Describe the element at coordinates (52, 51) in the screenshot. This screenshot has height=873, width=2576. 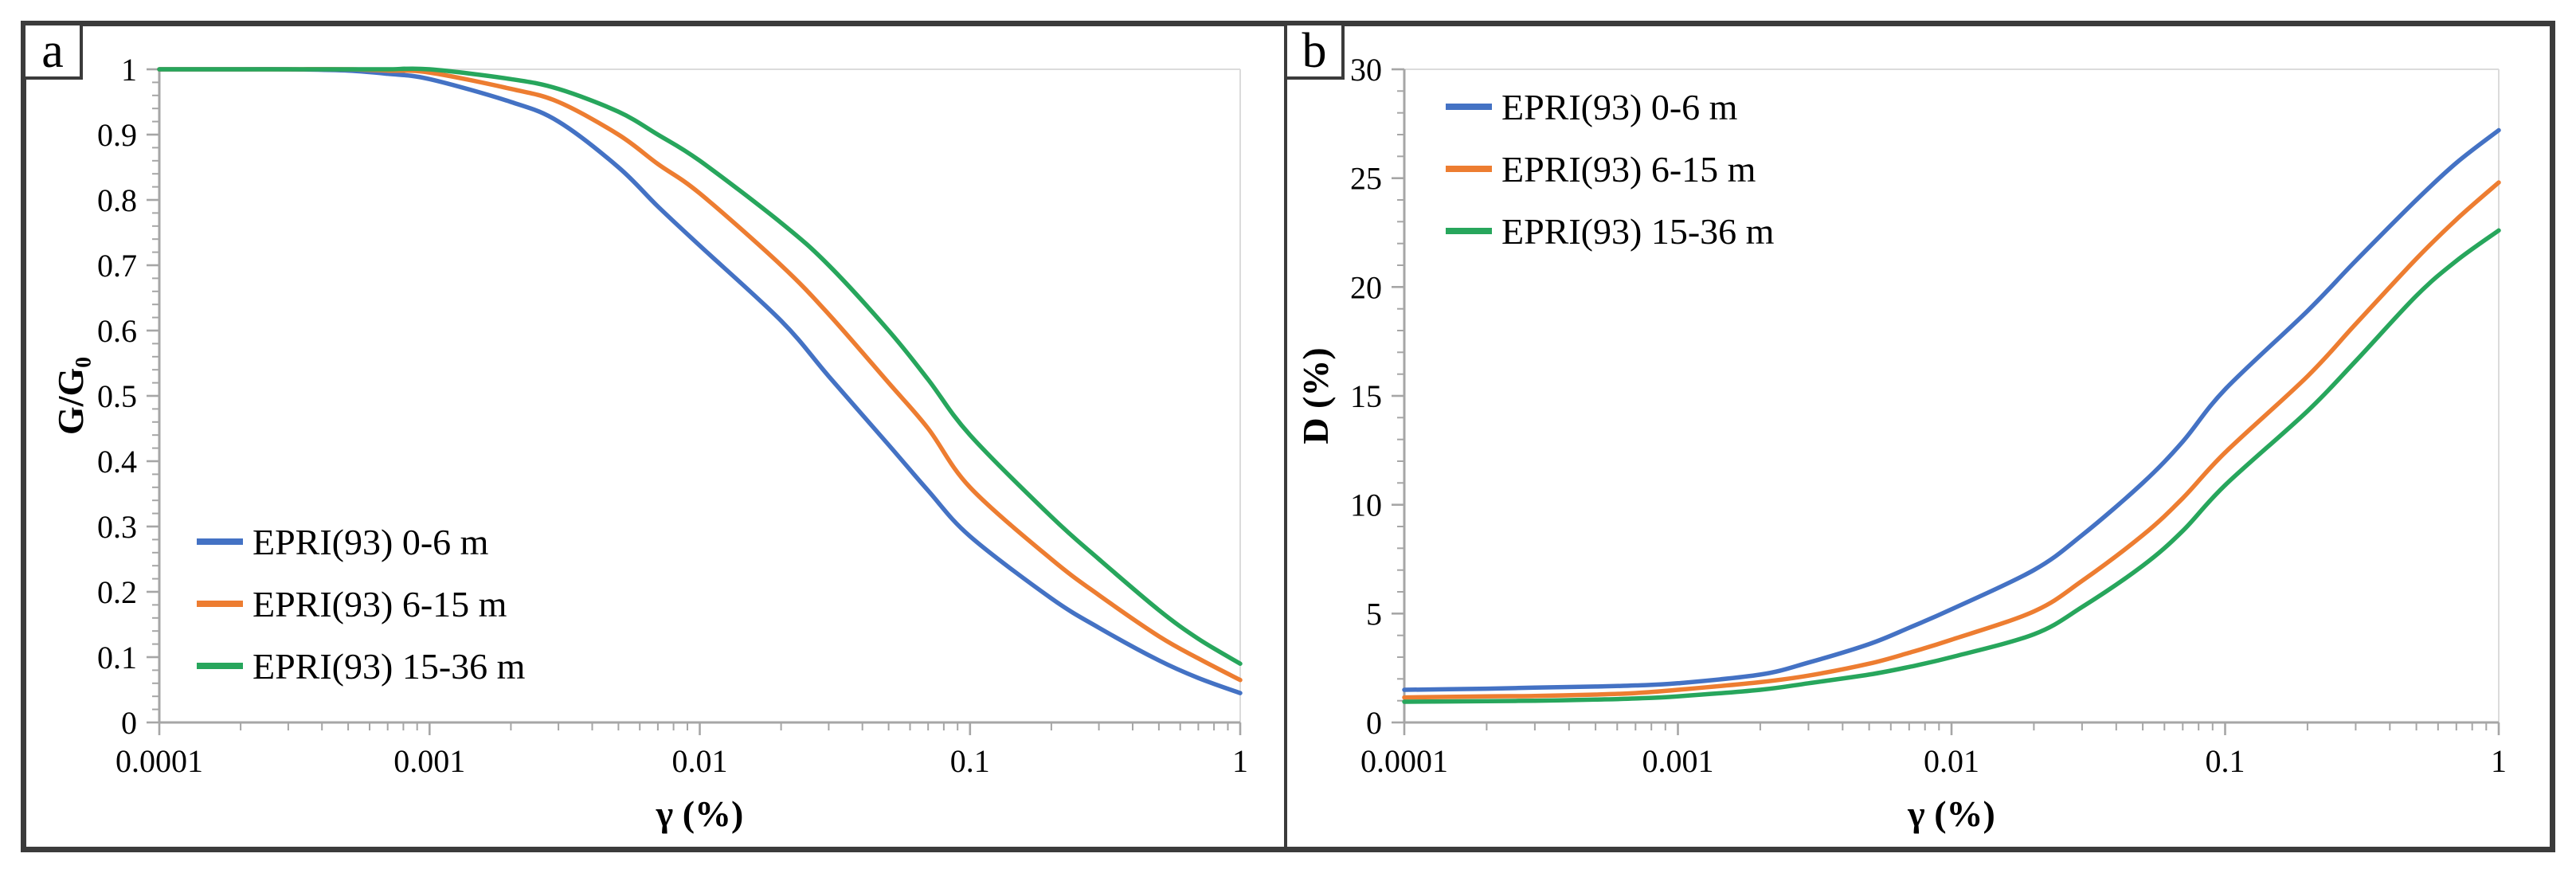
I see `panel-a-label: a` at that location.